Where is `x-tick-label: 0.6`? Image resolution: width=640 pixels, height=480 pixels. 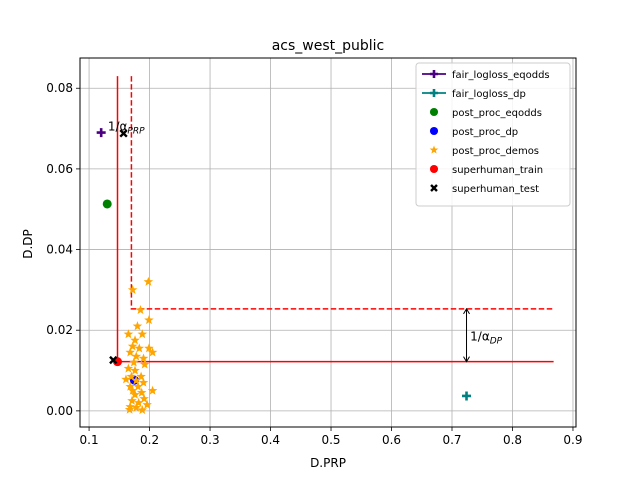 x-tick-label: 0.6 is located at coordinates (391, 440).